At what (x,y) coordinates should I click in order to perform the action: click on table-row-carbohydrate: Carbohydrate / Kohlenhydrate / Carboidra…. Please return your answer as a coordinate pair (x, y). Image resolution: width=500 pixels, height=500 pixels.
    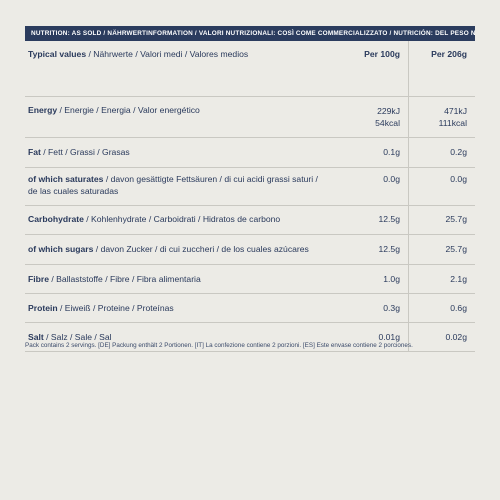
    Looking at the image, I should click on (250, 220).